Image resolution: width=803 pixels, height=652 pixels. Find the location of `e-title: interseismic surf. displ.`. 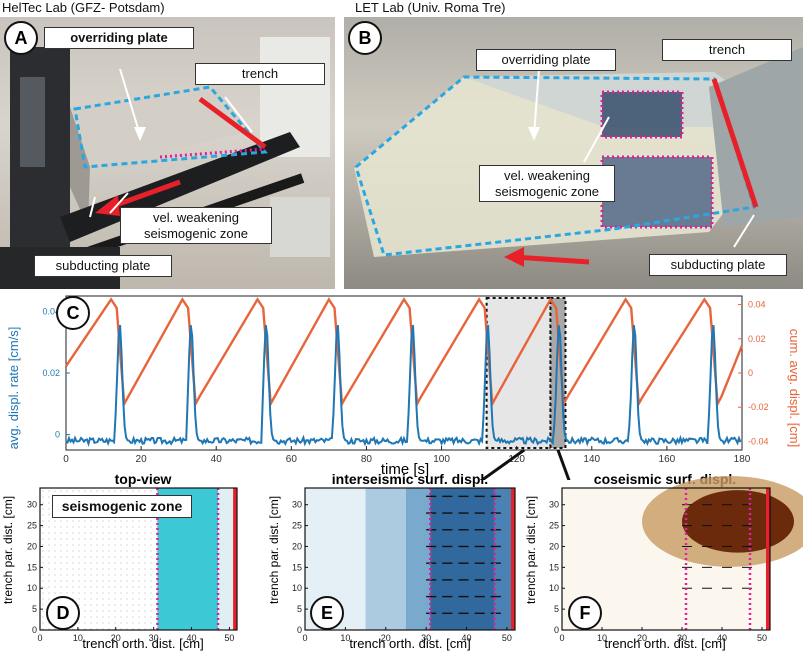

e-title: interseismic surf. displ. is located at coordinates (410, 479).